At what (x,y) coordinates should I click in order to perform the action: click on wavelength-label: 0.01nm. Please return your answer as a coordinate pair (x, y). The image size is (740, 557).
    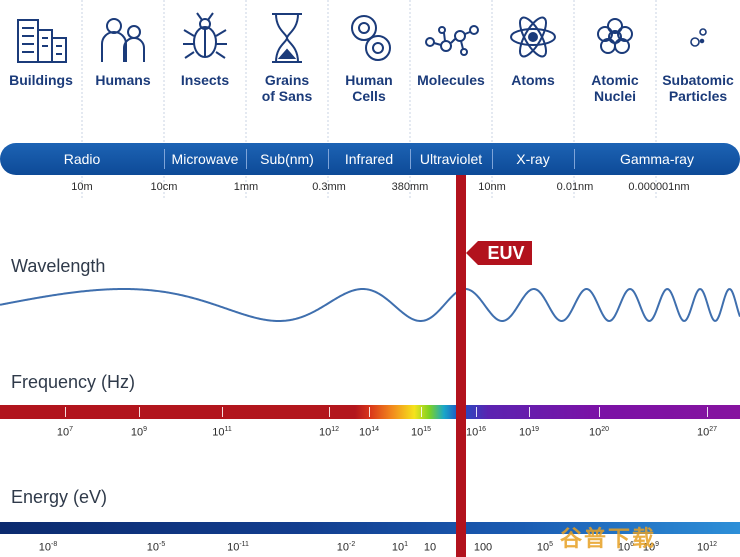
    Looking at the image, I should click on (575, 187).